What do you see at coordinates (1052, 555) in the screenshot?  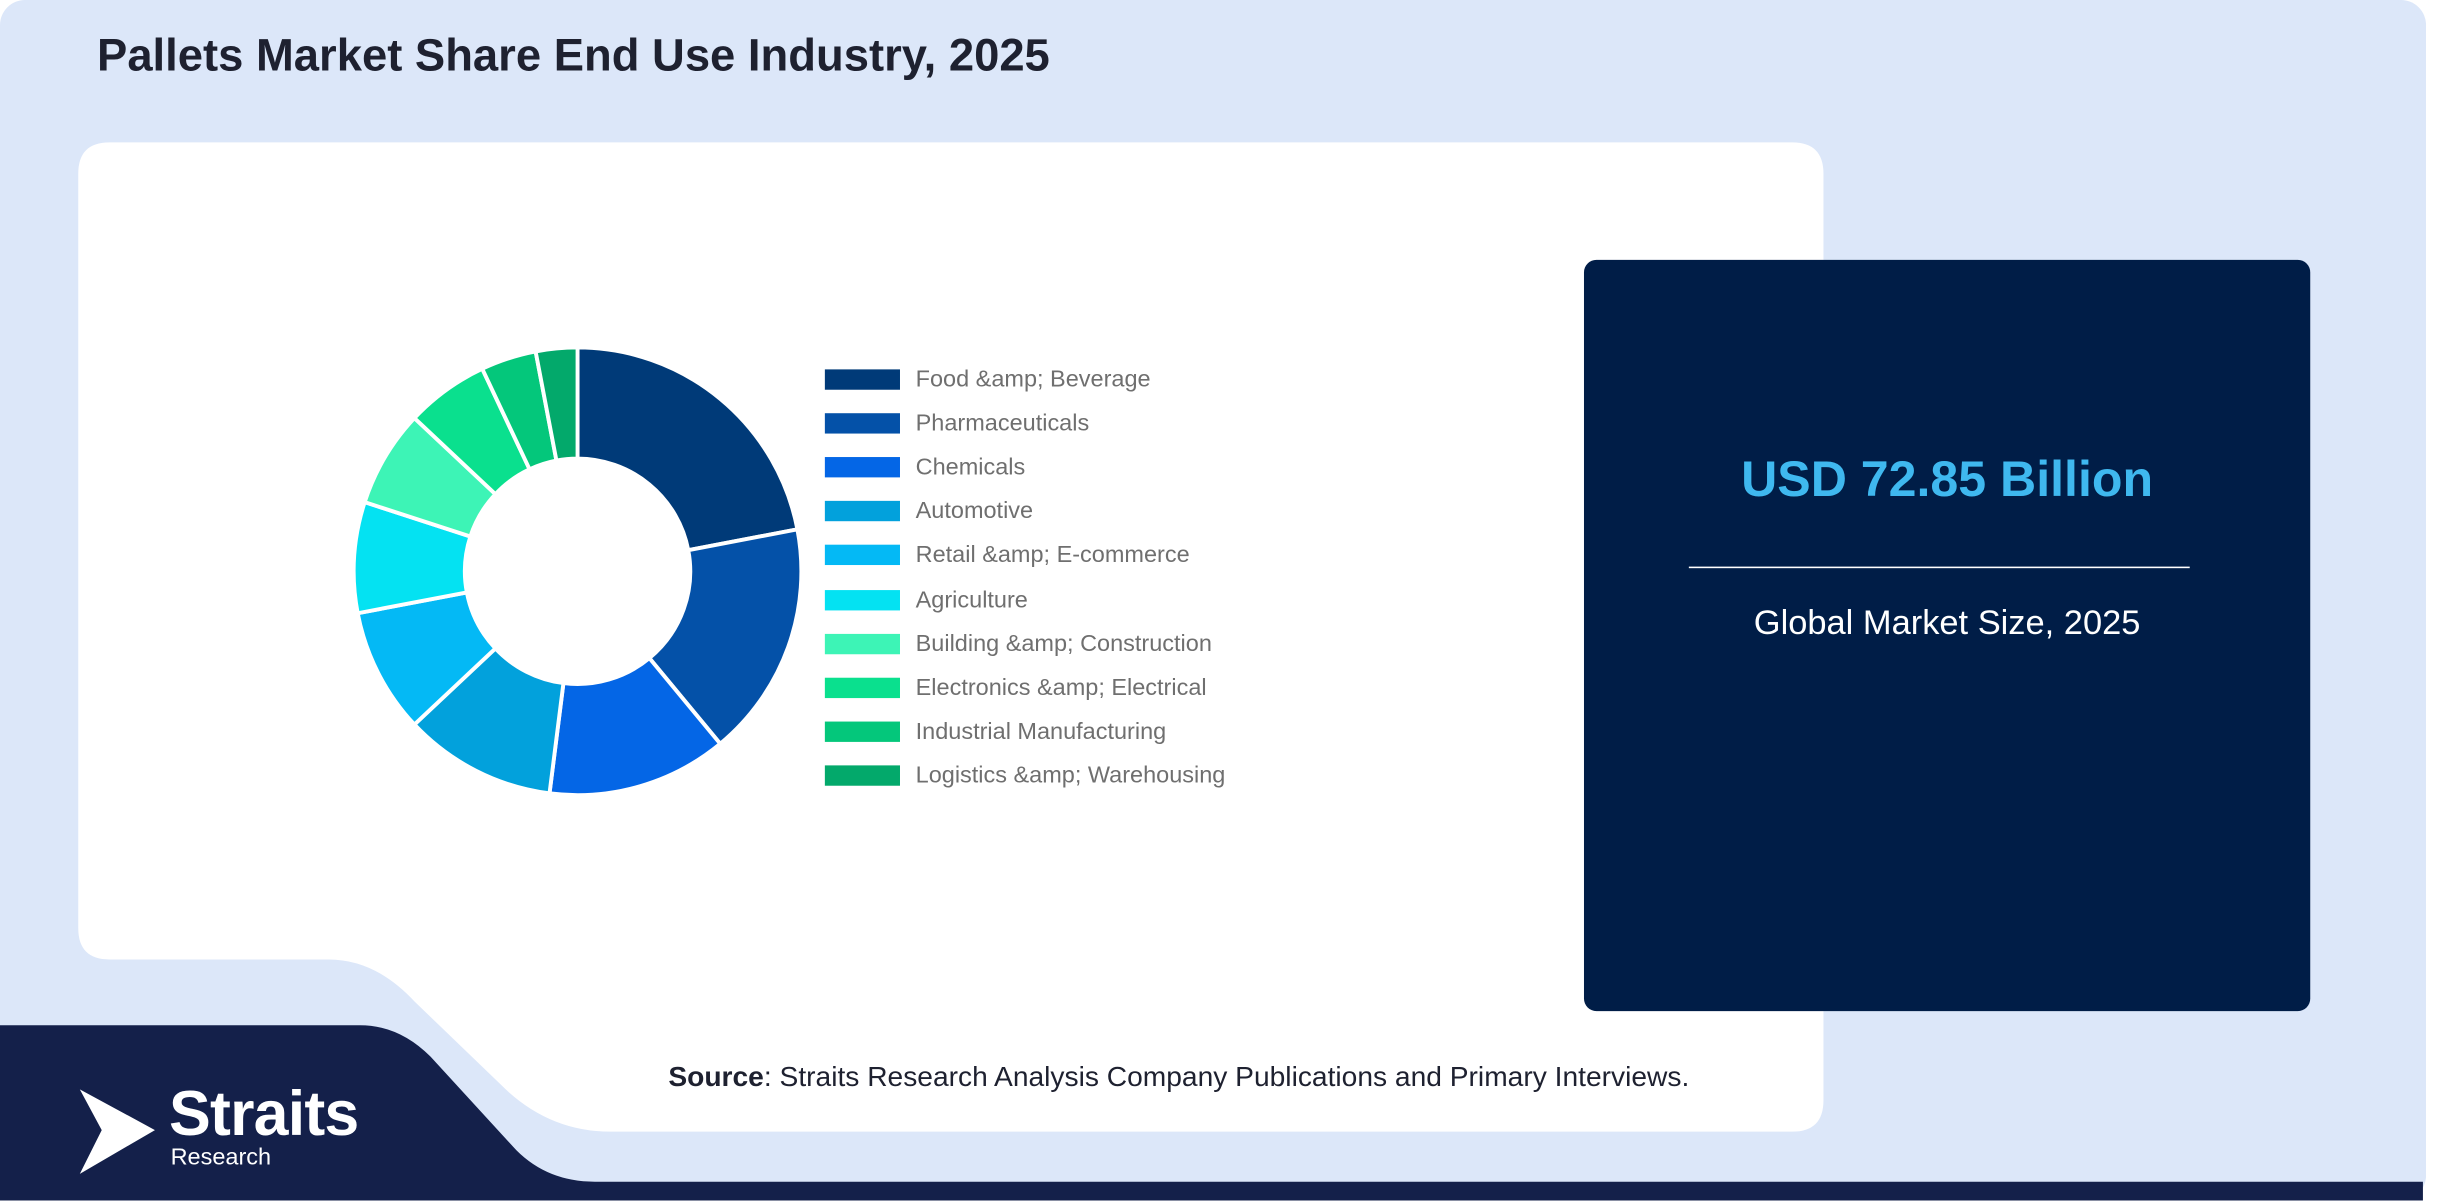 I see `legend-label: Retail &amp; E-commerce` at bounding box center [1052, 555].